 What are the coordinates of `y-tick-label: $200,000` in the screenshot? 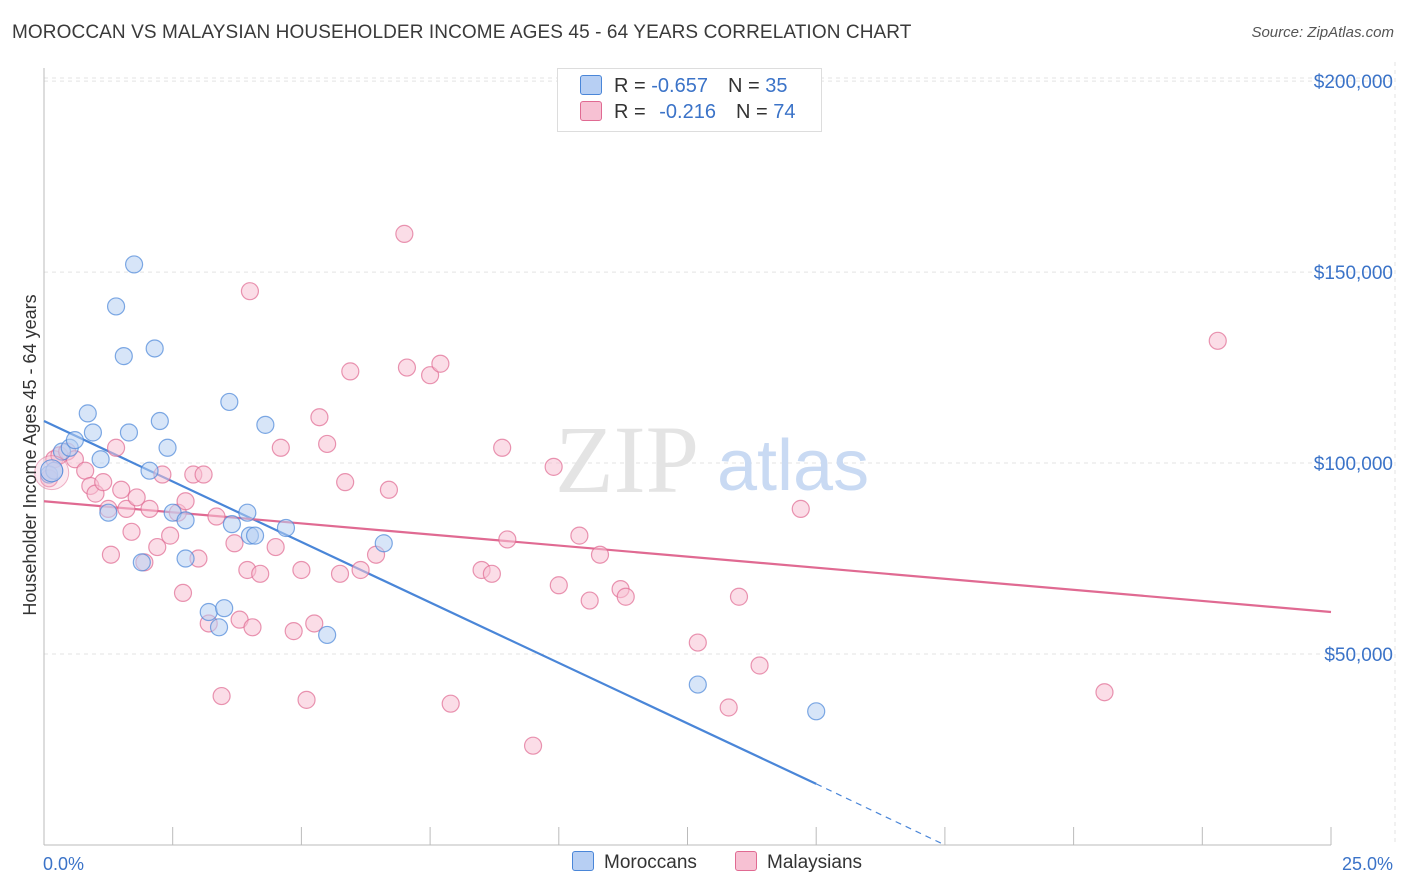 It's located at (1353, 82).